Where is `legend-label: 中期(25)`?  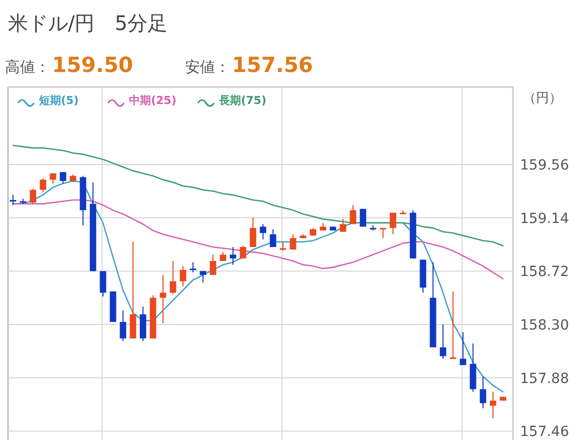
legend-label: 中期(25) is located at coordinates (152, 100).